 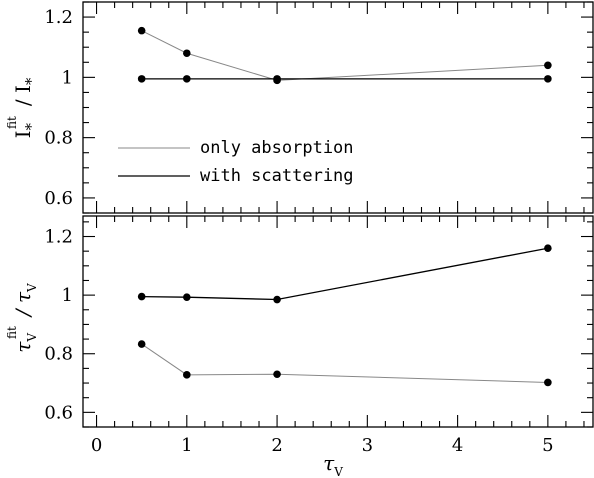 What do you see at coordinates (277, 176) in the screenshot?
I see `legend-label-scattering: with scattering` at bounding box center [277, 176].